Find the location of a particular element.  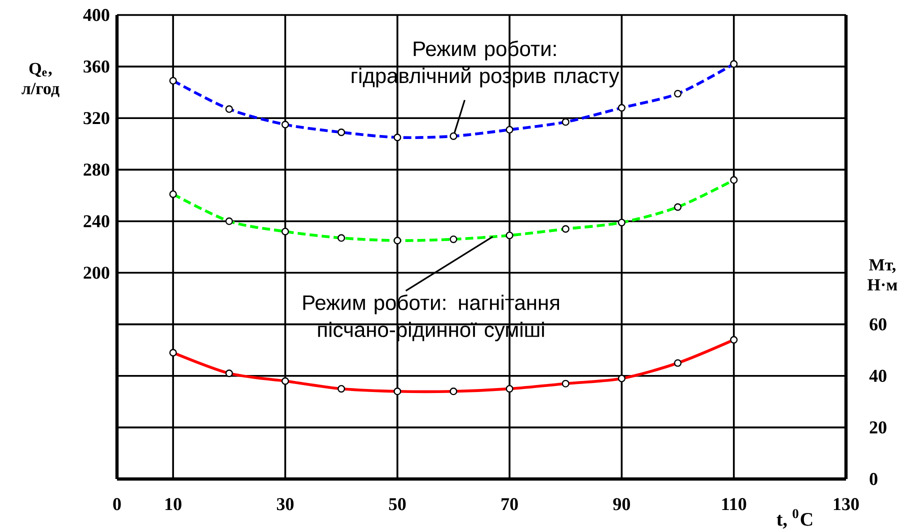

x-tick-label: 50 is located at coordinates (397, 504).